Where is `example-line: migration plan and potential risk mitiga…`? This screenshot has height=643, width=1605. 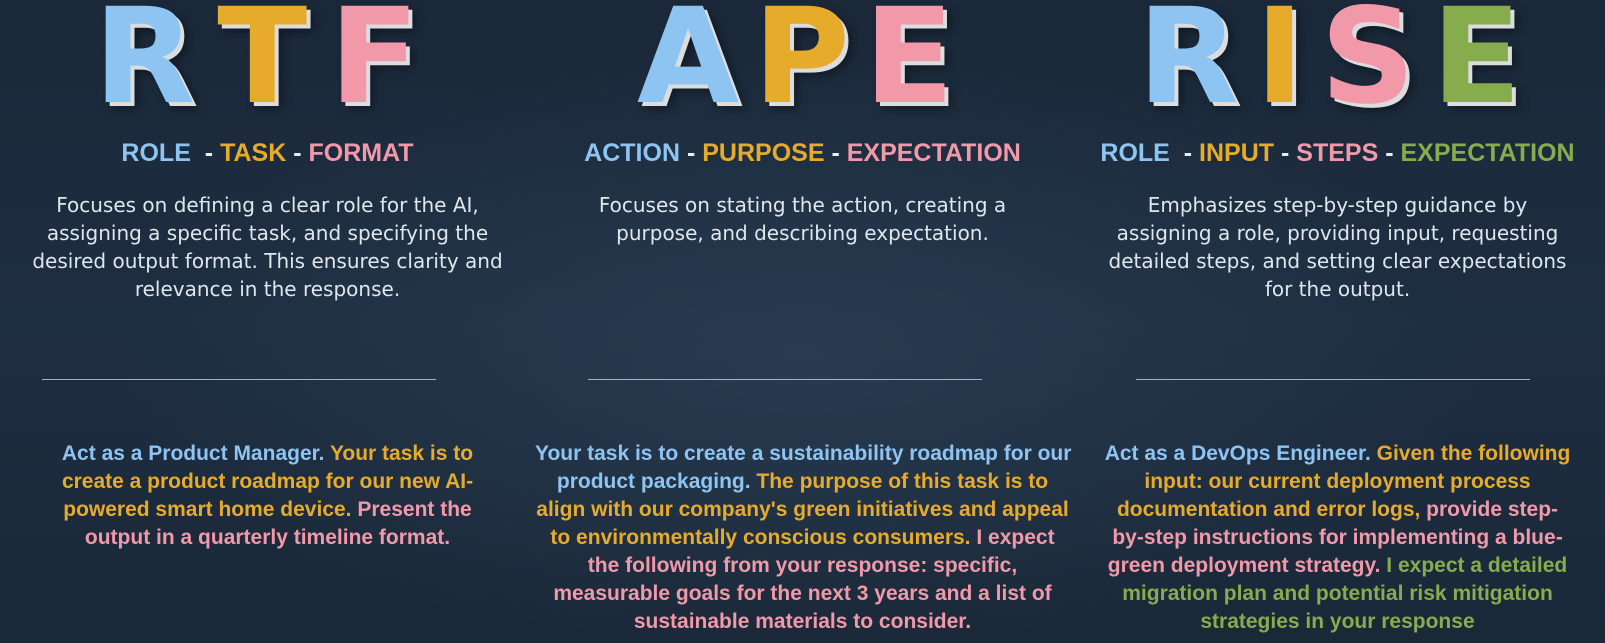 example-line: migration plan and potential risk mitiga… is located at coordinates (1337, 594).